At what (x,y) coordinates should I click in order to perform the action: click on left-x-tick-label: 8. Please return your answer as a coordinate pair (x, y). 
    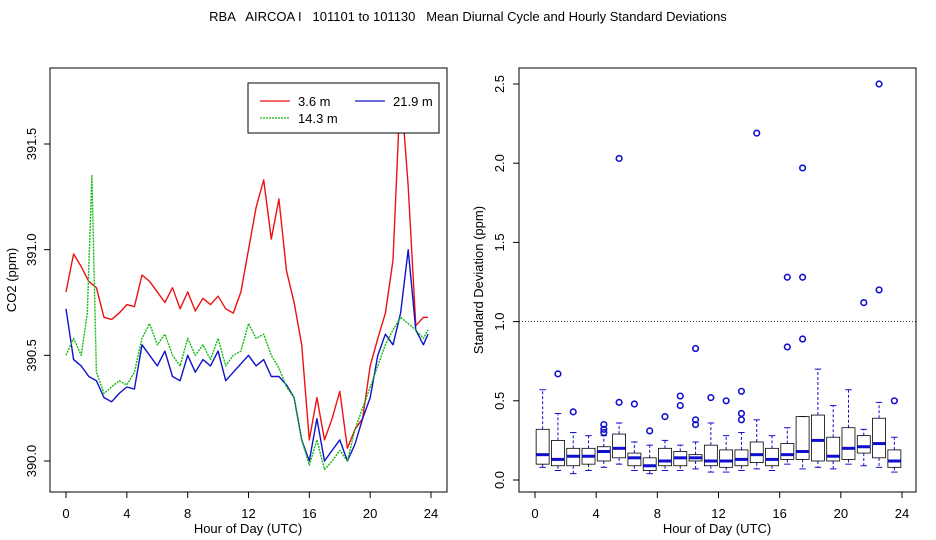
    Looking at the image, I should click on (187, 513).